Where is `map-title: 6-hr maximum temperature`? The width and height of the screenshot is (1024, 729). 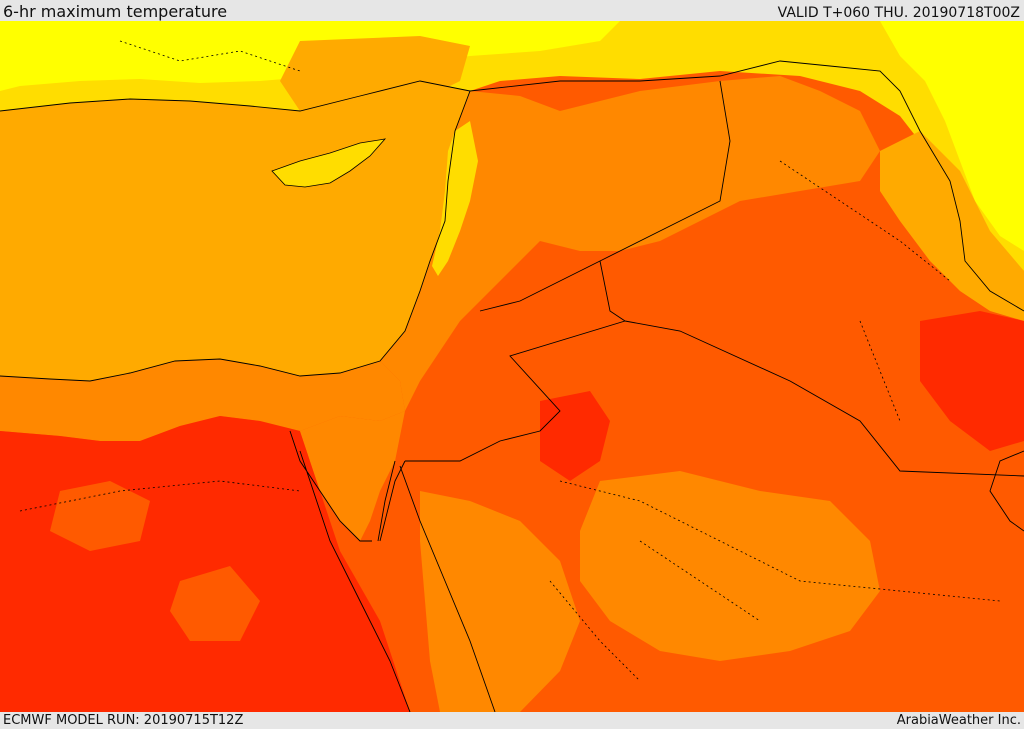 map-title: 6-hr maximum temperature is located at coordinates (115, 11).